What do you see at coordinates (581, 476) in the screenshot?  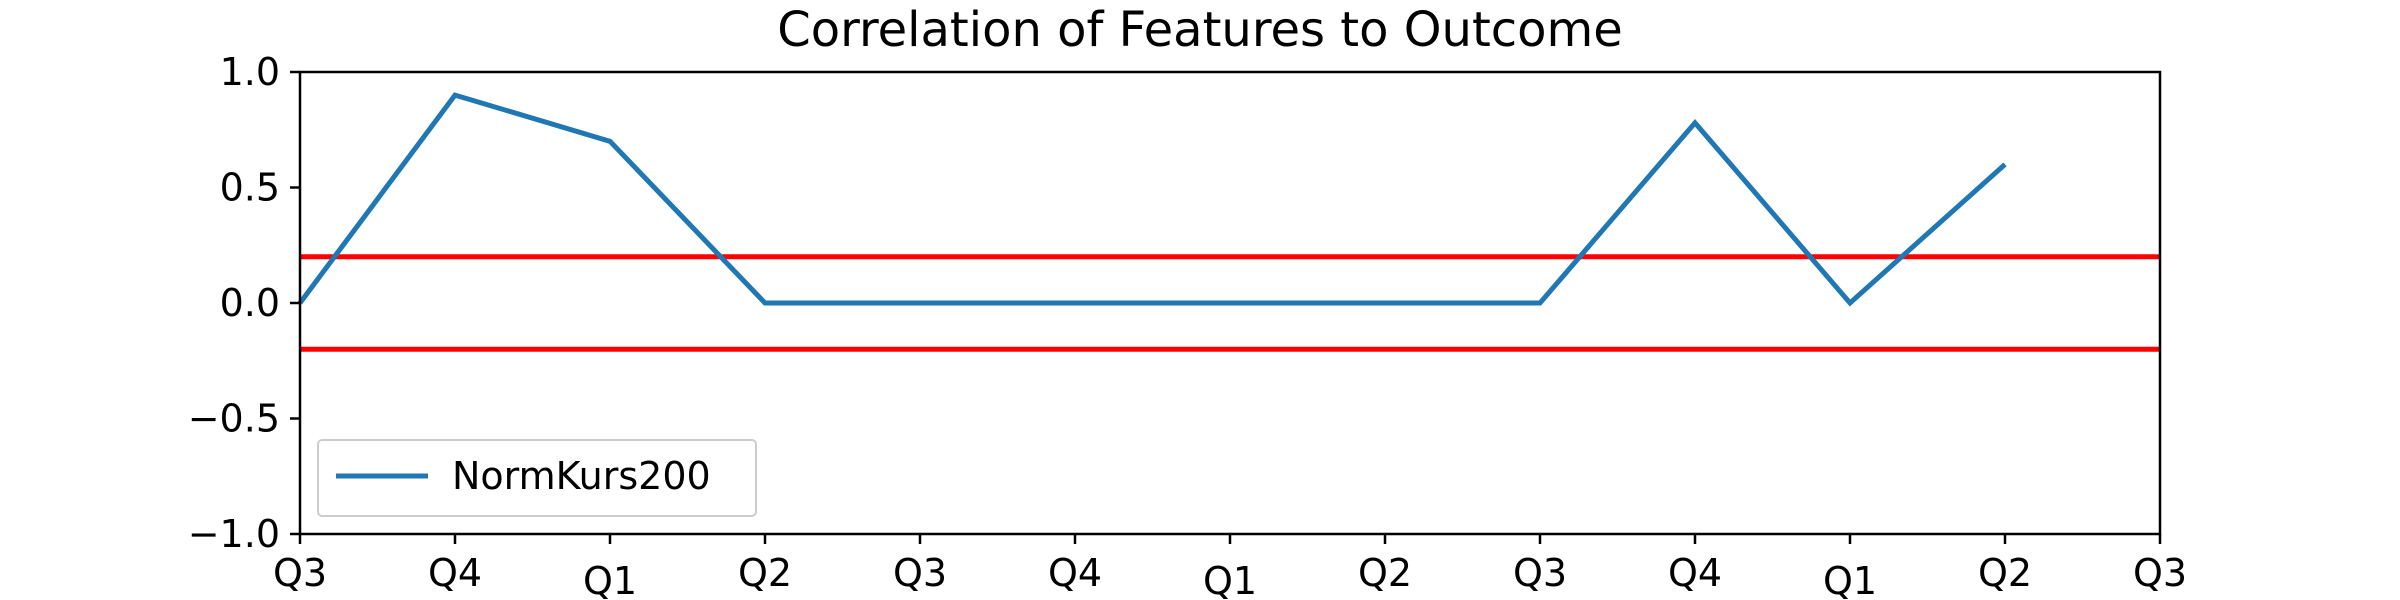 I see `legend-label: NormKurs200` at bounding box center [581, 476].